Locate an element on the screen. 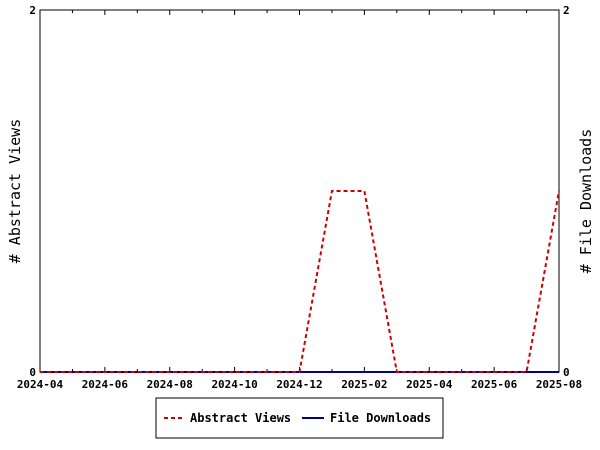  y-axis-title-left: # Abstract Views is located at coordinates (15, 191).